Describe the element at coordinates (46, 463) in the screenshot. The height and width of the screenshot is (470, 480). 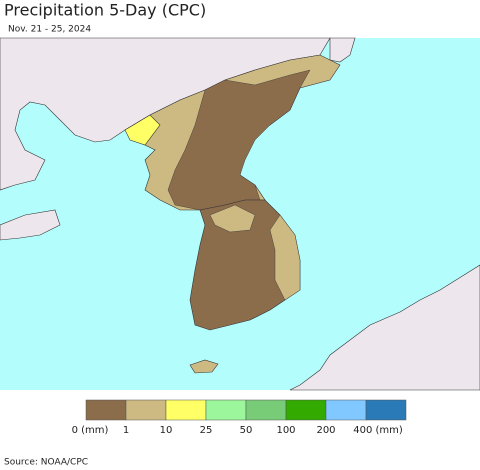
I see `source: Source: NOAA/CPC` at that location.